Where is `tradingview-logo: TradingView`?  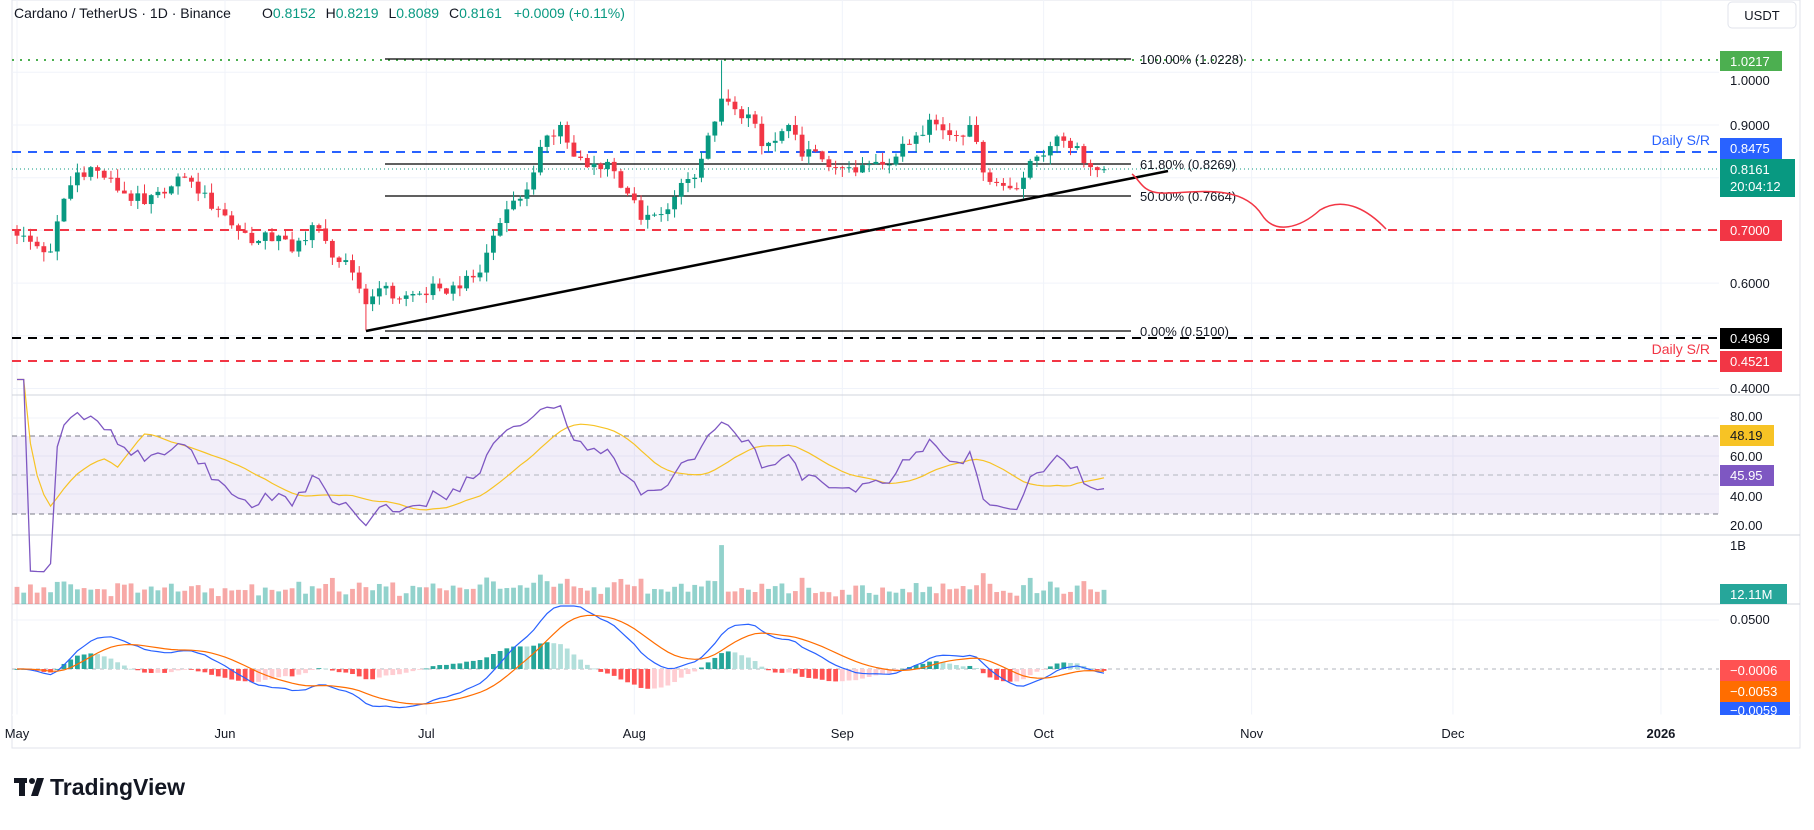 tradingview-logo: TradingView is located at coordinates (99, 787).